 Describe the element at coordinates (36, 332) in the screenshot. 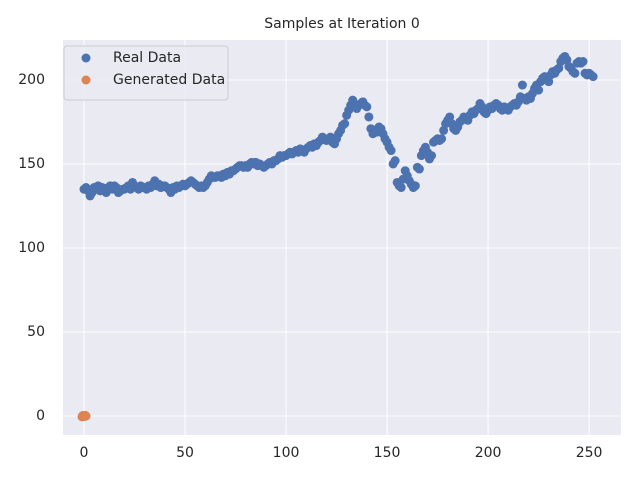

I see `y-tick-label: 50` at that location.